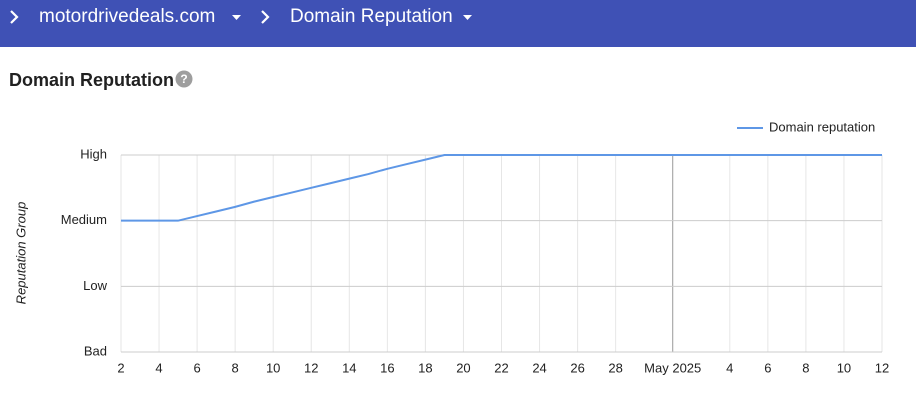 This screenshot has width=916, height=401. I want to click on x-tick-label: 18, so click(425, 367).